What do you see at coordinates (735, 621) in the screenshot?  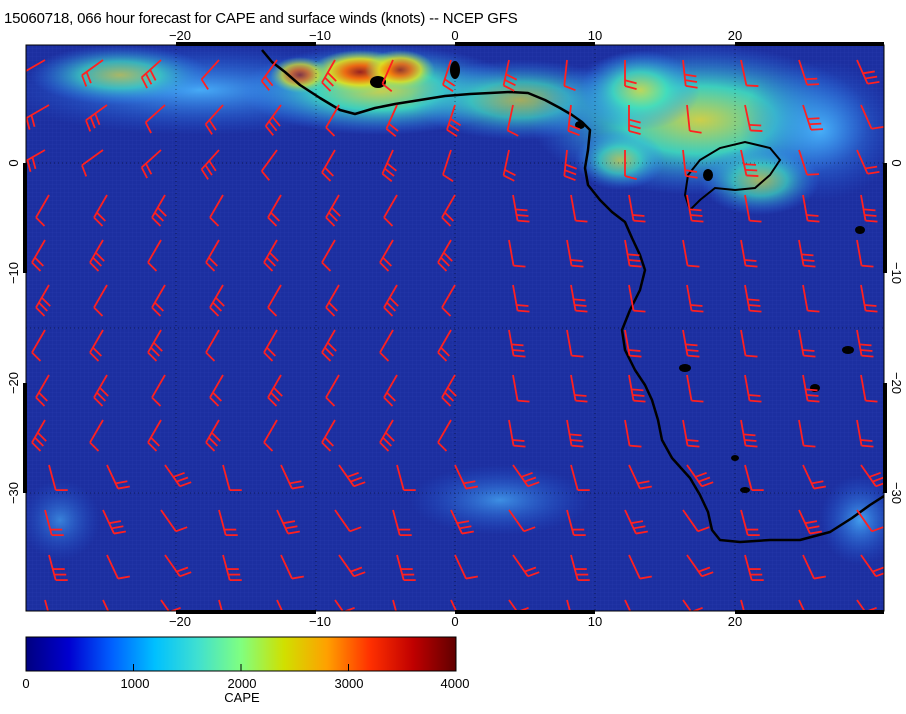 I see `bottom-lon-label: 20` at bounding box center [735, 621].